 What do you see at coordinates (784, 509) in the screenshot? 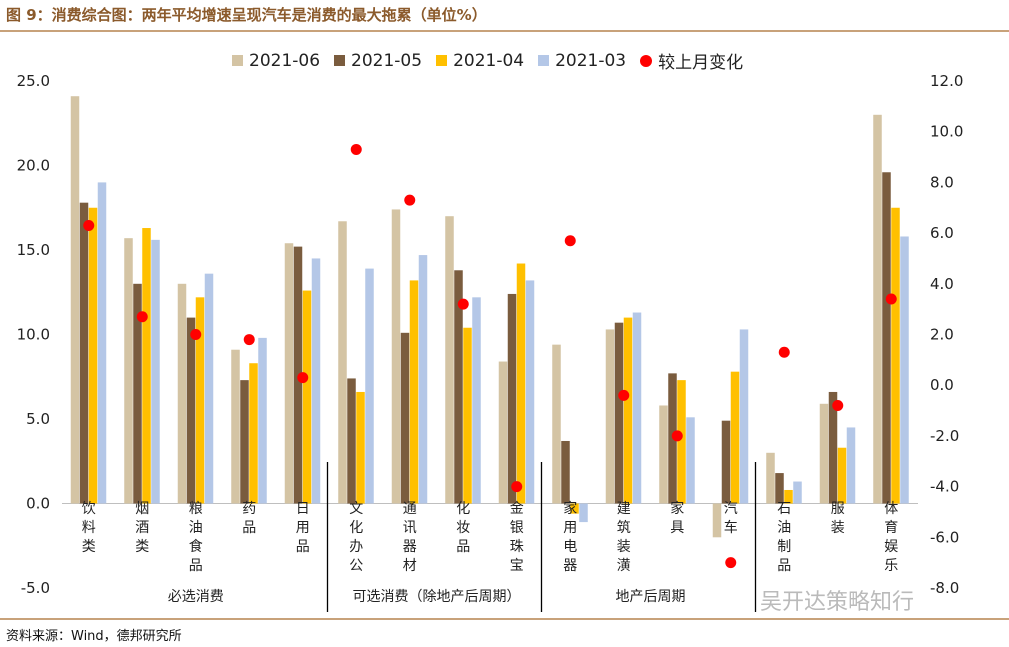
I see `category-label: 石` at bounding box center [784, 509].